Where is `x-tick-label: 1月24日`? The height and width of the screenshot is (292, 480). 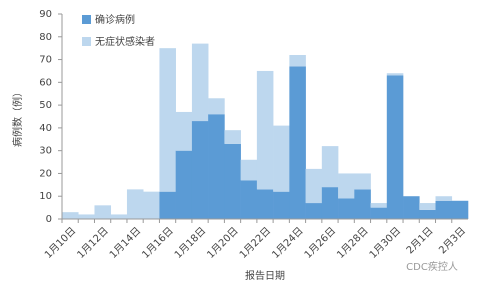 x-tick-label: 1月24日 is located at coordinates (288, 243).